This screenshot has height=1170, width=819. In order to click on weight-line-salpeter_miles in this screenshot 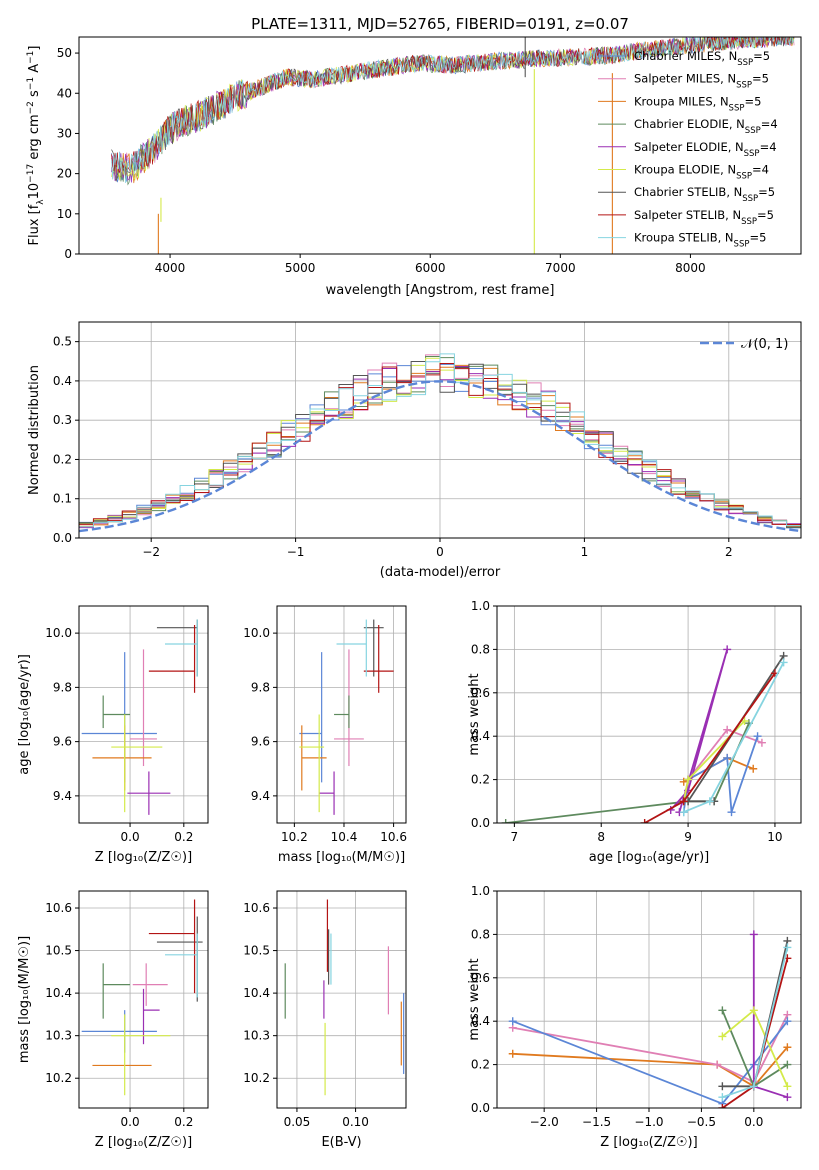, I will do `click(650, 1049)`.